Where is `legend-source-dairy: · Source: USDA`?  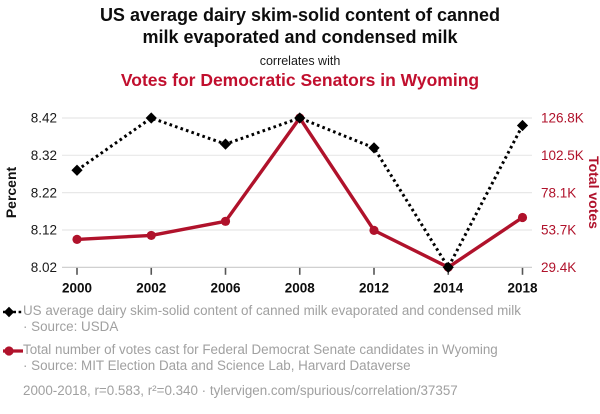 legend-source-dairy: · Source: USDA is located at coordinates (71, 326).